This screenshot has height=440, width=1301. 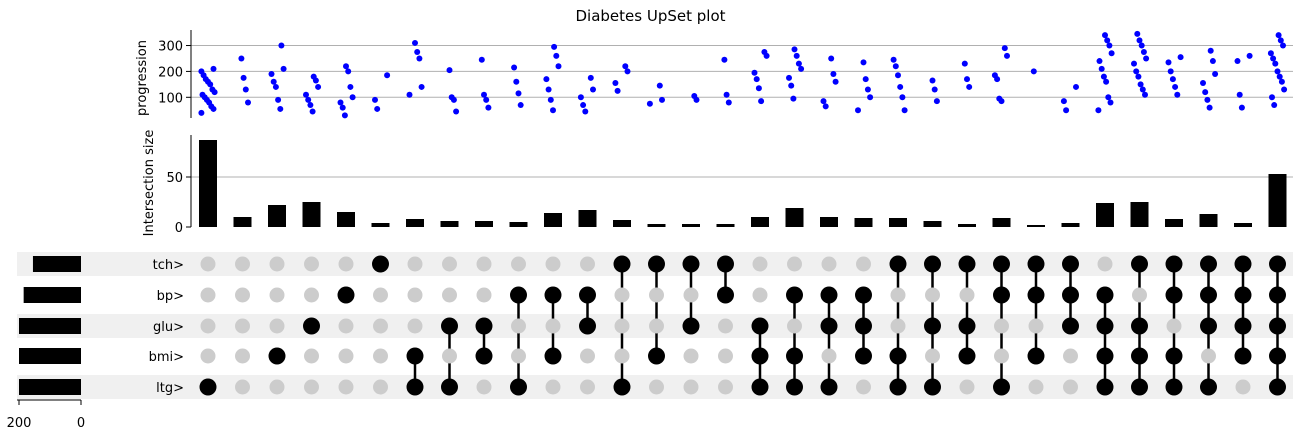 What do you see at coordinates (170, 98) in the screenshot?
I see `strip-y-tick-label: 100` at bounding box center [170, 98].